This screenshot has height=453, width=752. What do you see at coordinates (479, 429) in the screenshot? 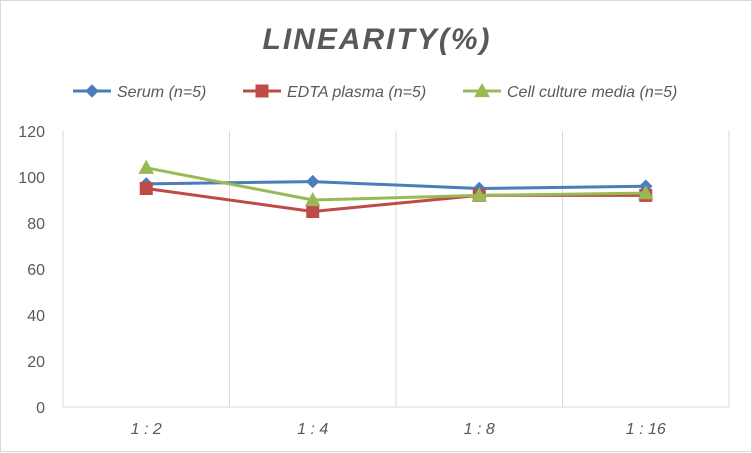
I see `x-tick-label: 1 : 8` at bounding box center [479, 429].